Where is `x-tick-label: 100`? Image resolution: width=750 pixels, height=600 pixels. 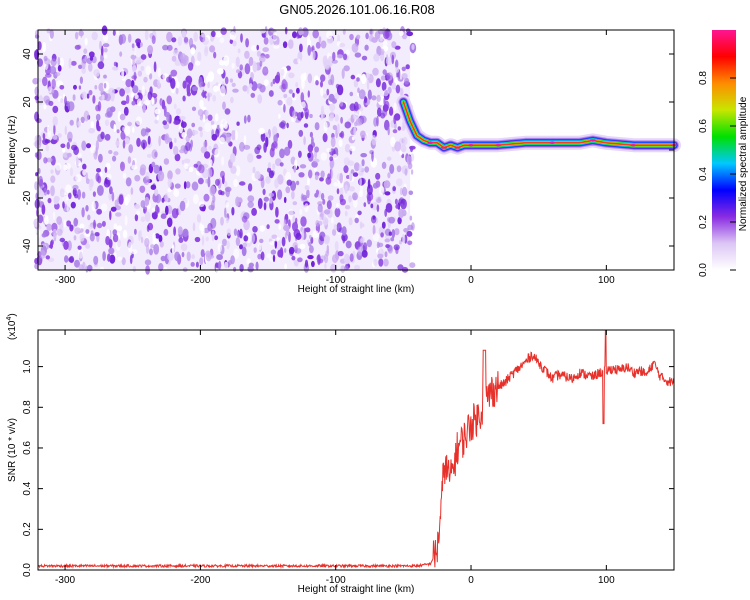
x-tick-label: 100 is located at coordinates (606, 580).